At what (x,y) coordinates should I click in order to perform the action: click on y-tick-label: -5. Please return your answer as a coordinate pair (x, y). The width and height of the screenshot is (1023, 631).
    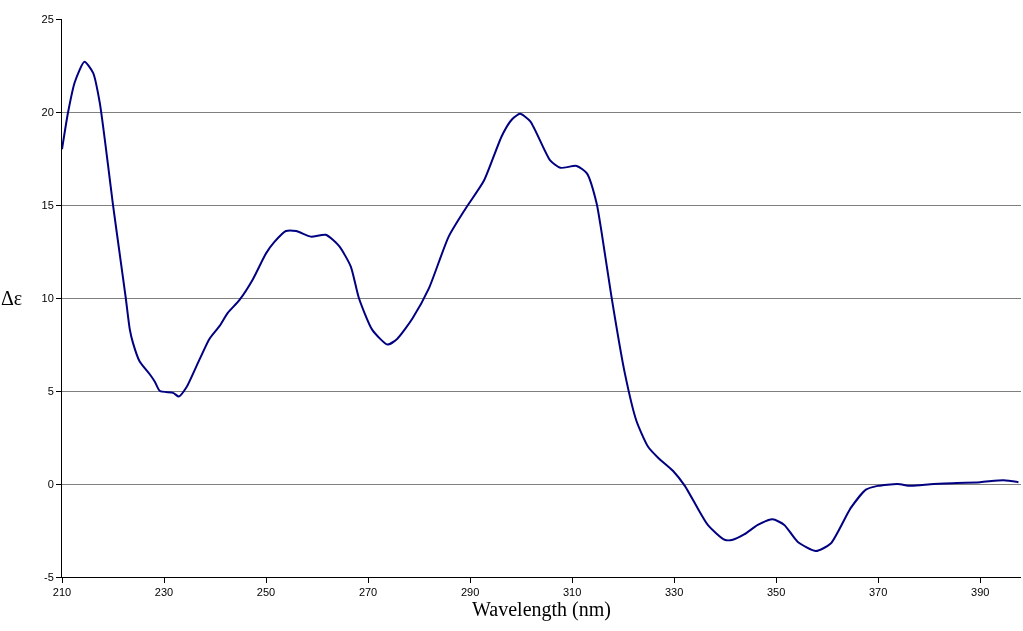
    Looking at the image, I should click on (49, 576).